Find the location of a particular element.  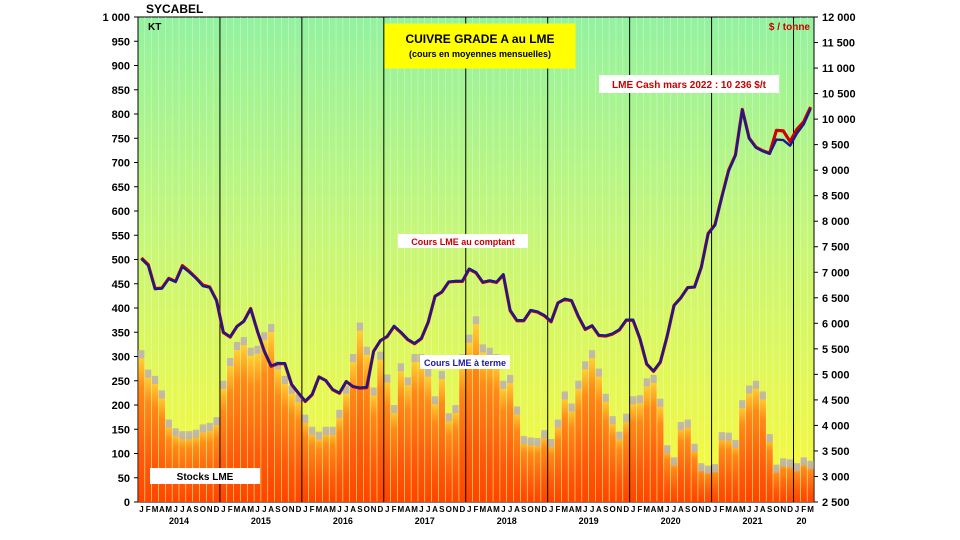

y-tick-label: 150 is located at coordinates (121, 430).